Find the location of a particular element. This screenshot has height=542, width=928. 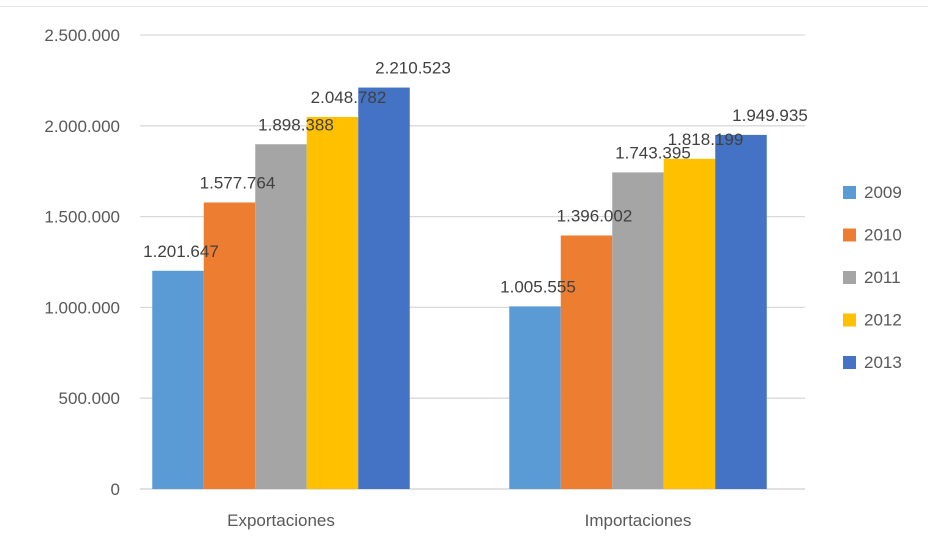

data-label: 1.201.647 is located at coordinates (181, 251).